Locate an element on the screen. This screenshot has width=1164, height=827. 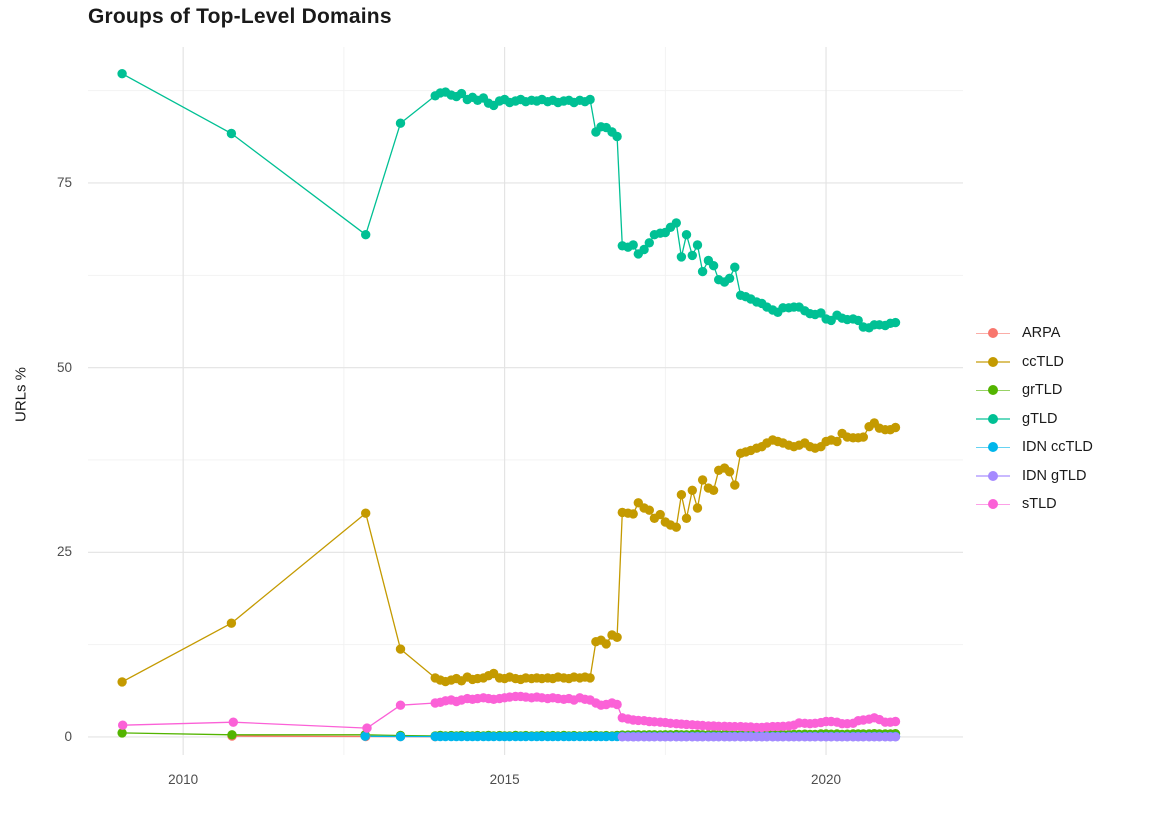
legend-item-IDN-gTLD: IDN gTLD is located at coordinates (1034, 476).